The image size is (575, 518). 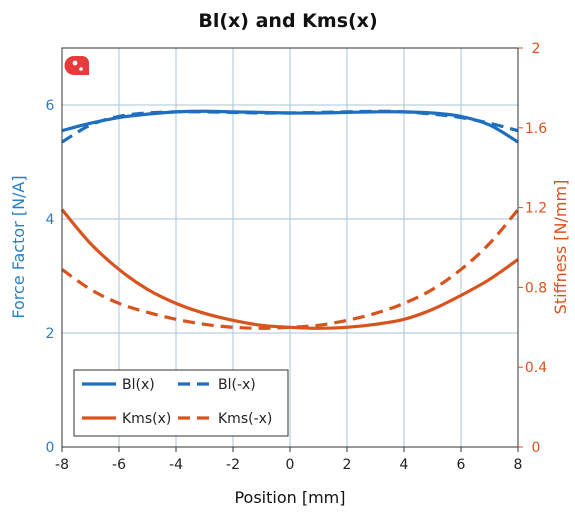 I want to click on x-tick-label: 6, so click(x=461, y=465).